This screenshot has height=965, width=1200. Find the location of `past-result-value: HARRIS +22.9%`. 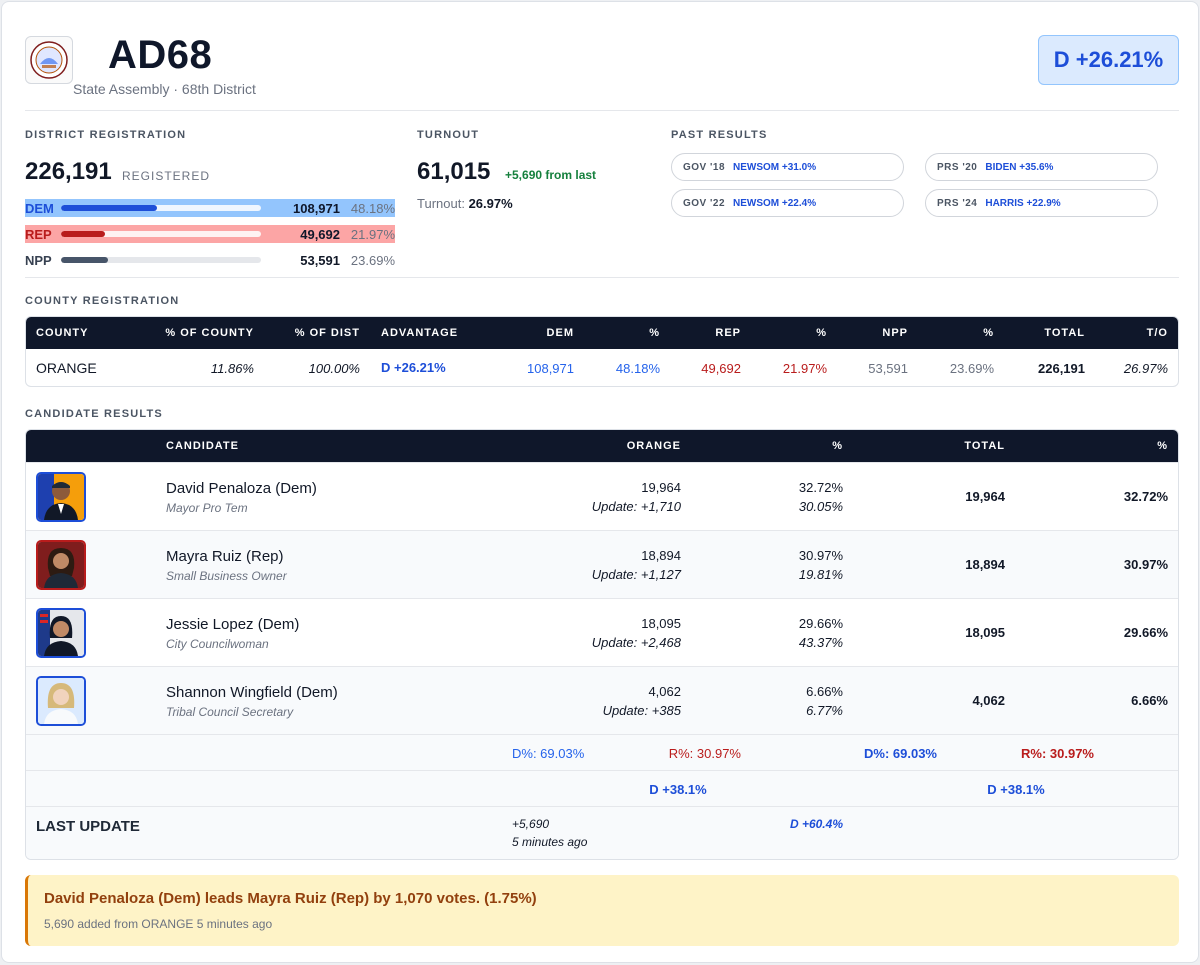

past-result-value: HARRIS +22.9% is located at coordinates (1023, 203).